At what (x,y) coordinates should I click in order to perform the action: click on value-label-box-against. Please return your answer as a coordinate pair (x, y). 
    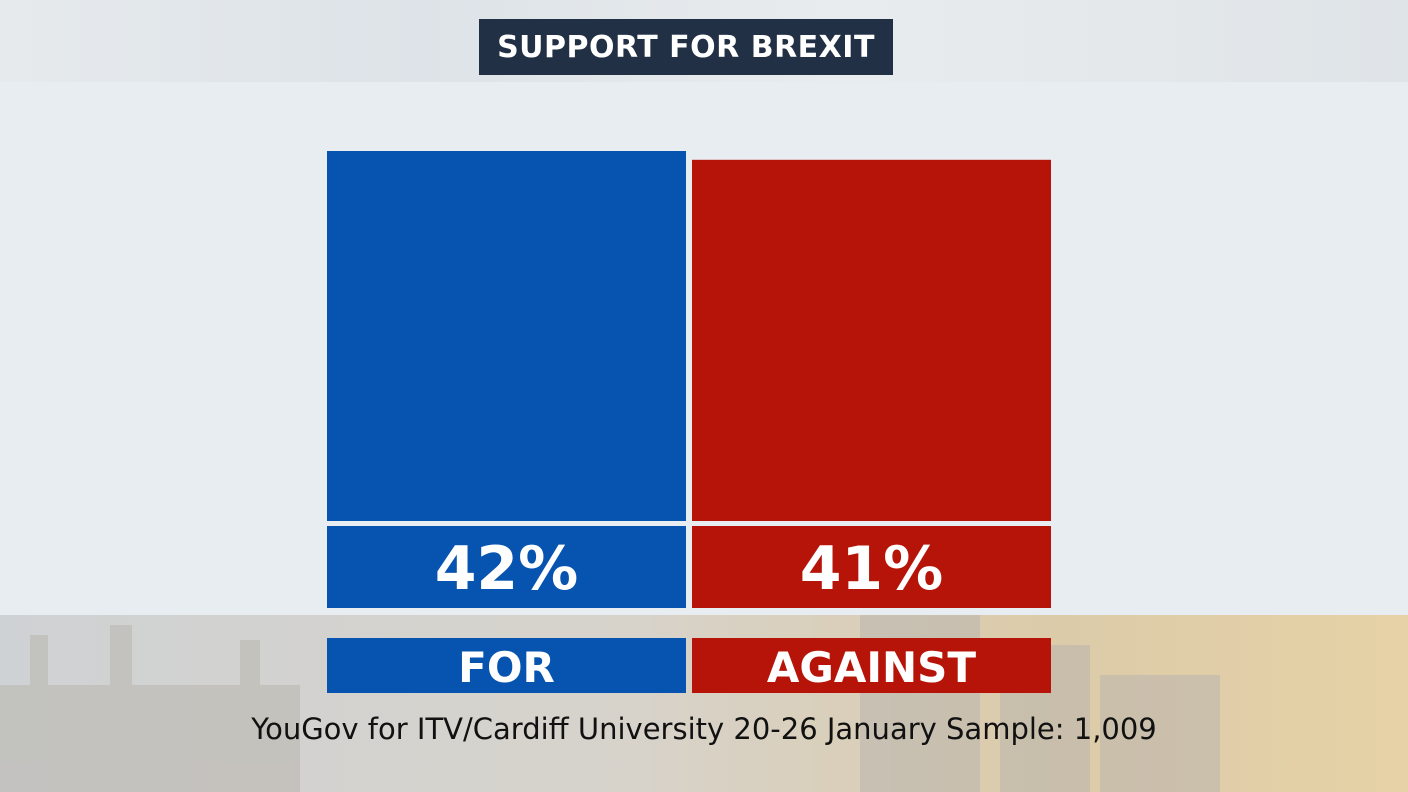
    Looking at the image, I should click on (871, 567).